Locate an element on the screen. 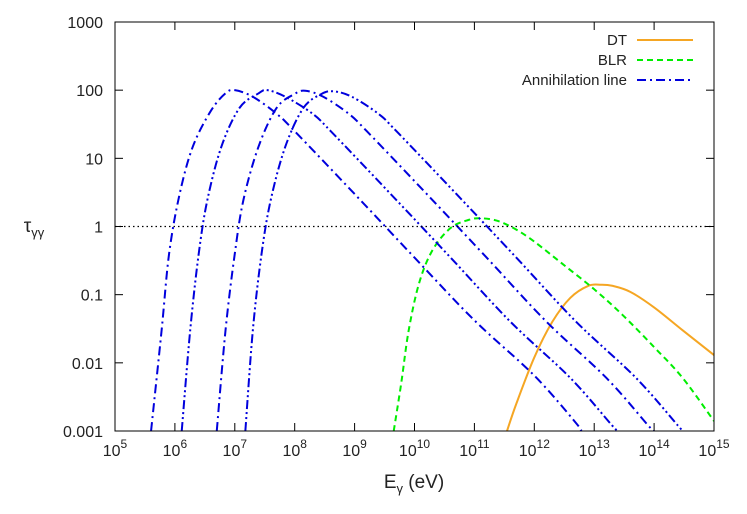  x-tick-label: 10⁷ is located at coordinates (235, 448).